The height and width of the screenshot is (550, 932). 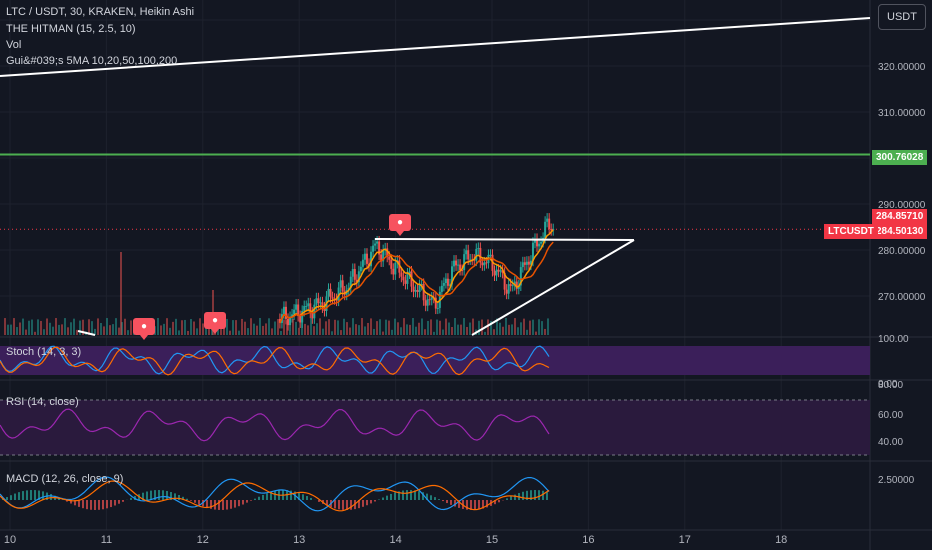 I want to click on time-tick-label: 16, so click(x=588, y=540).